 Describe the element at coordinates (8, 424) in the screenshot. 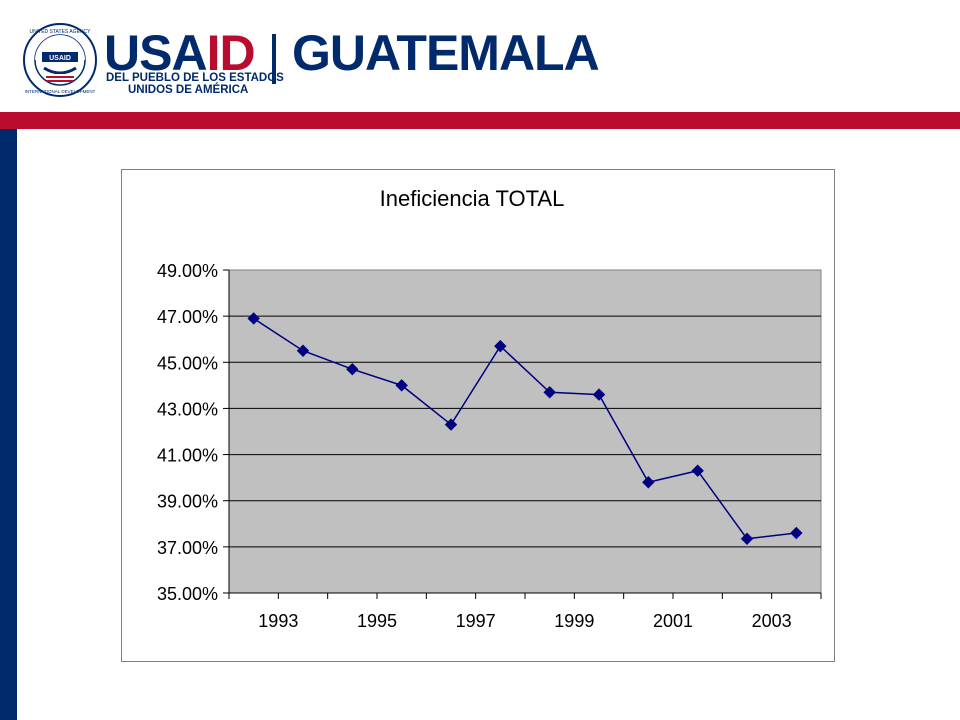

I see `left-navy-bar` at that location.